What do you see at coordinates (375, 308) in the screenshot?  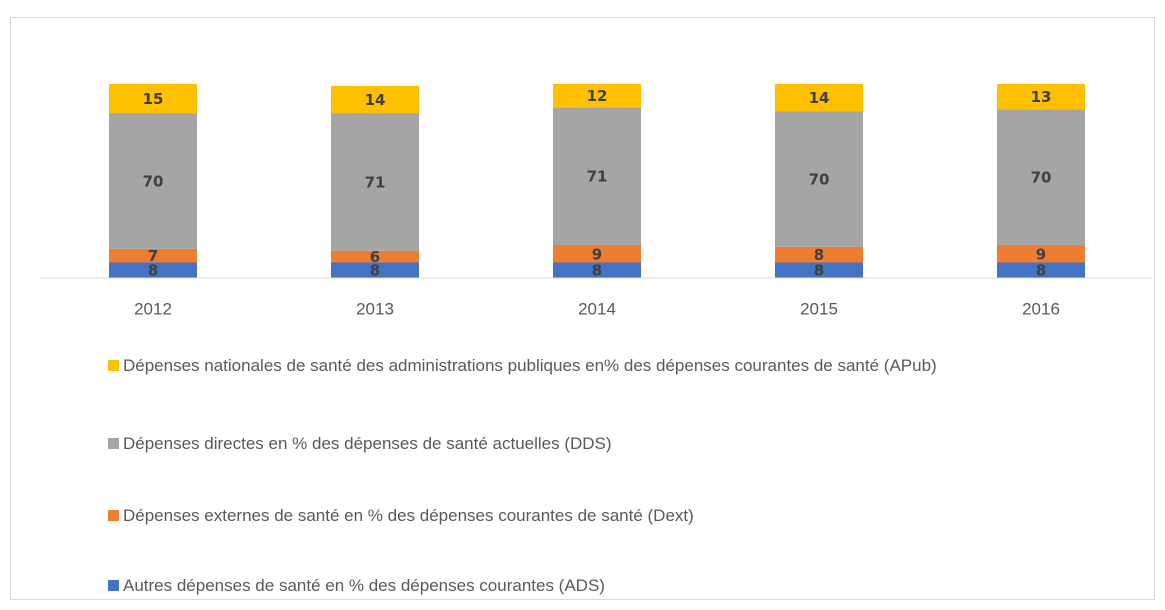 I see `x-tick-label: 2013` at bounding box center [375, 308].